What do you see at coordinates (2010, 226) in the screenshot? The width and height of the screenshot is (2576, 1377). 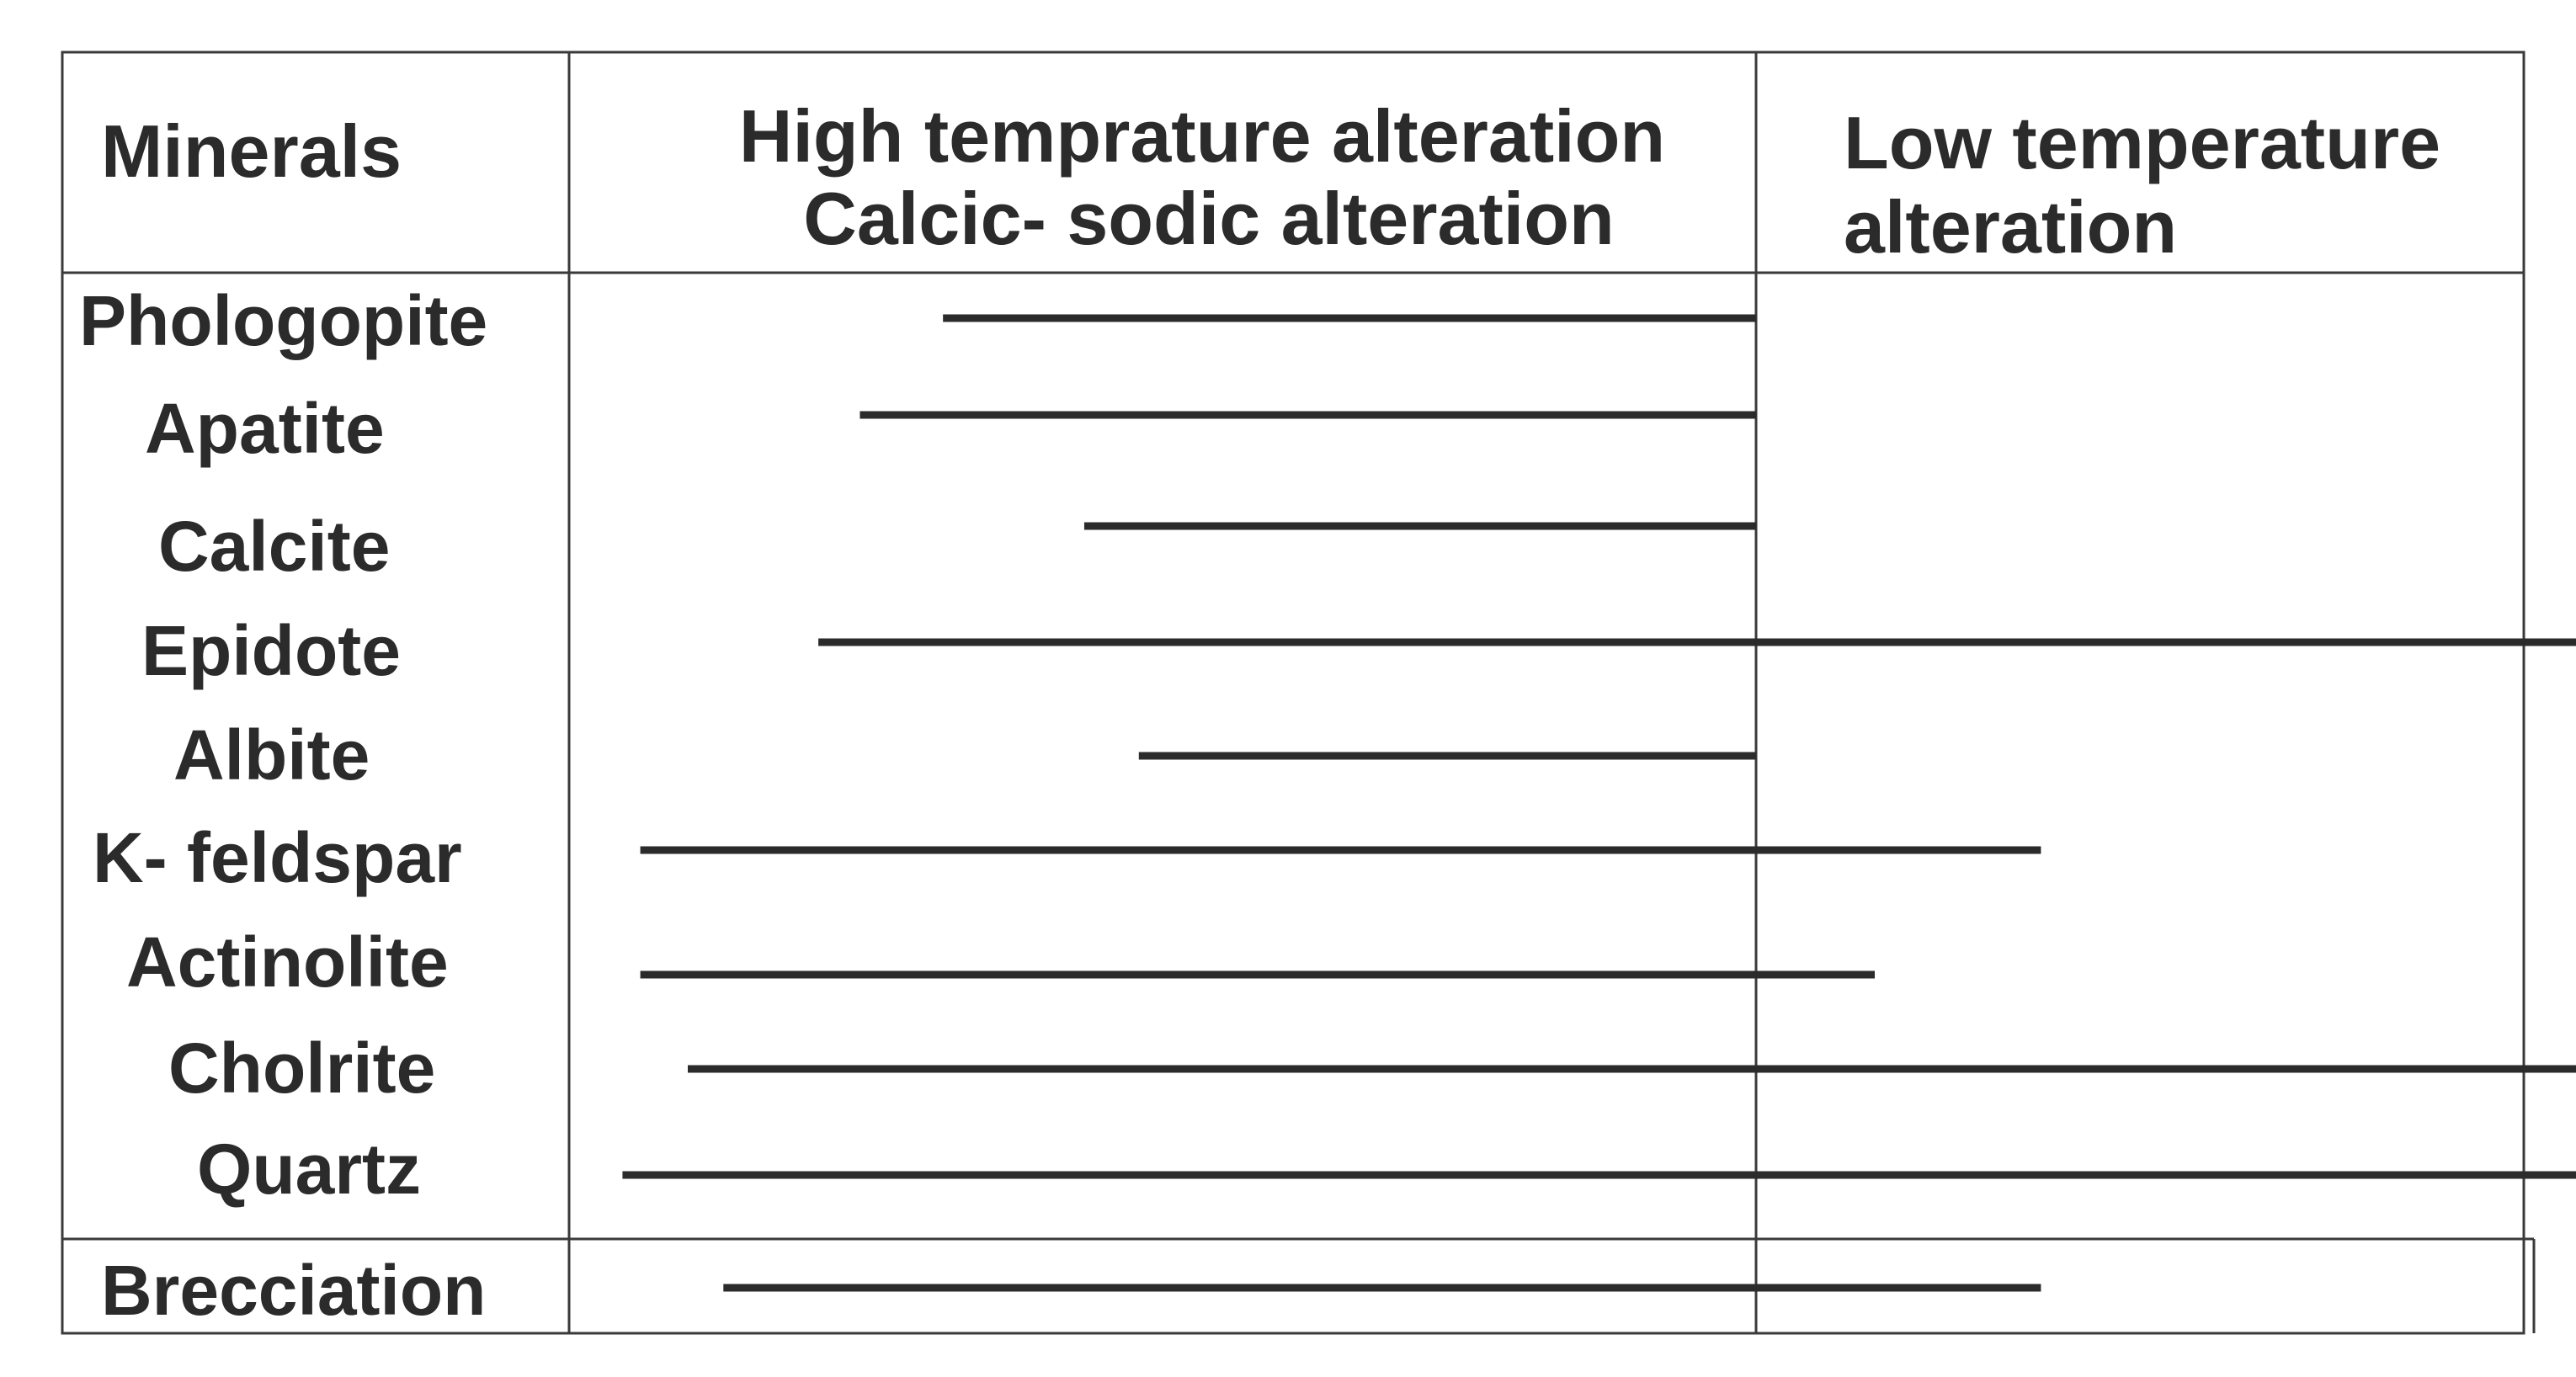 I see `low-temperature-header-line2: alteration` at bounding box center [2010, 226].